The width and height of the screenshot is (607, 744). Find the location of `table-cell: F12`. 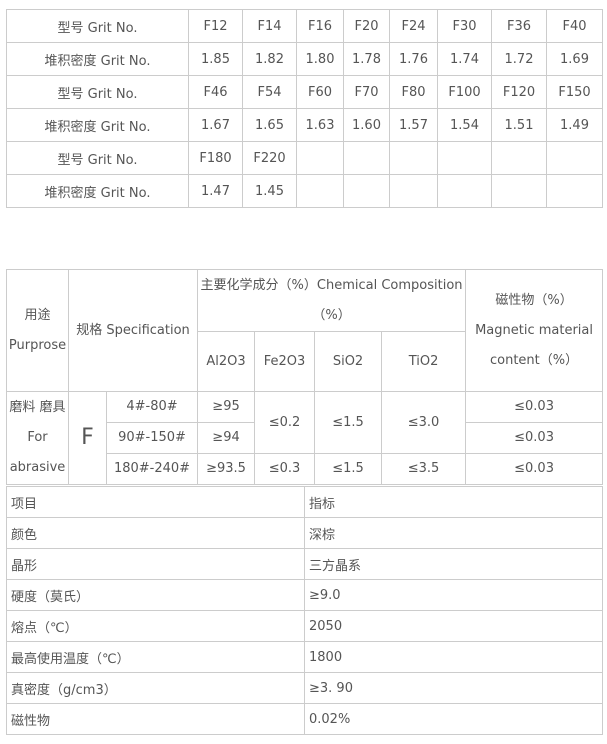

table-cell: F12 is located at coordinates (215, 26).